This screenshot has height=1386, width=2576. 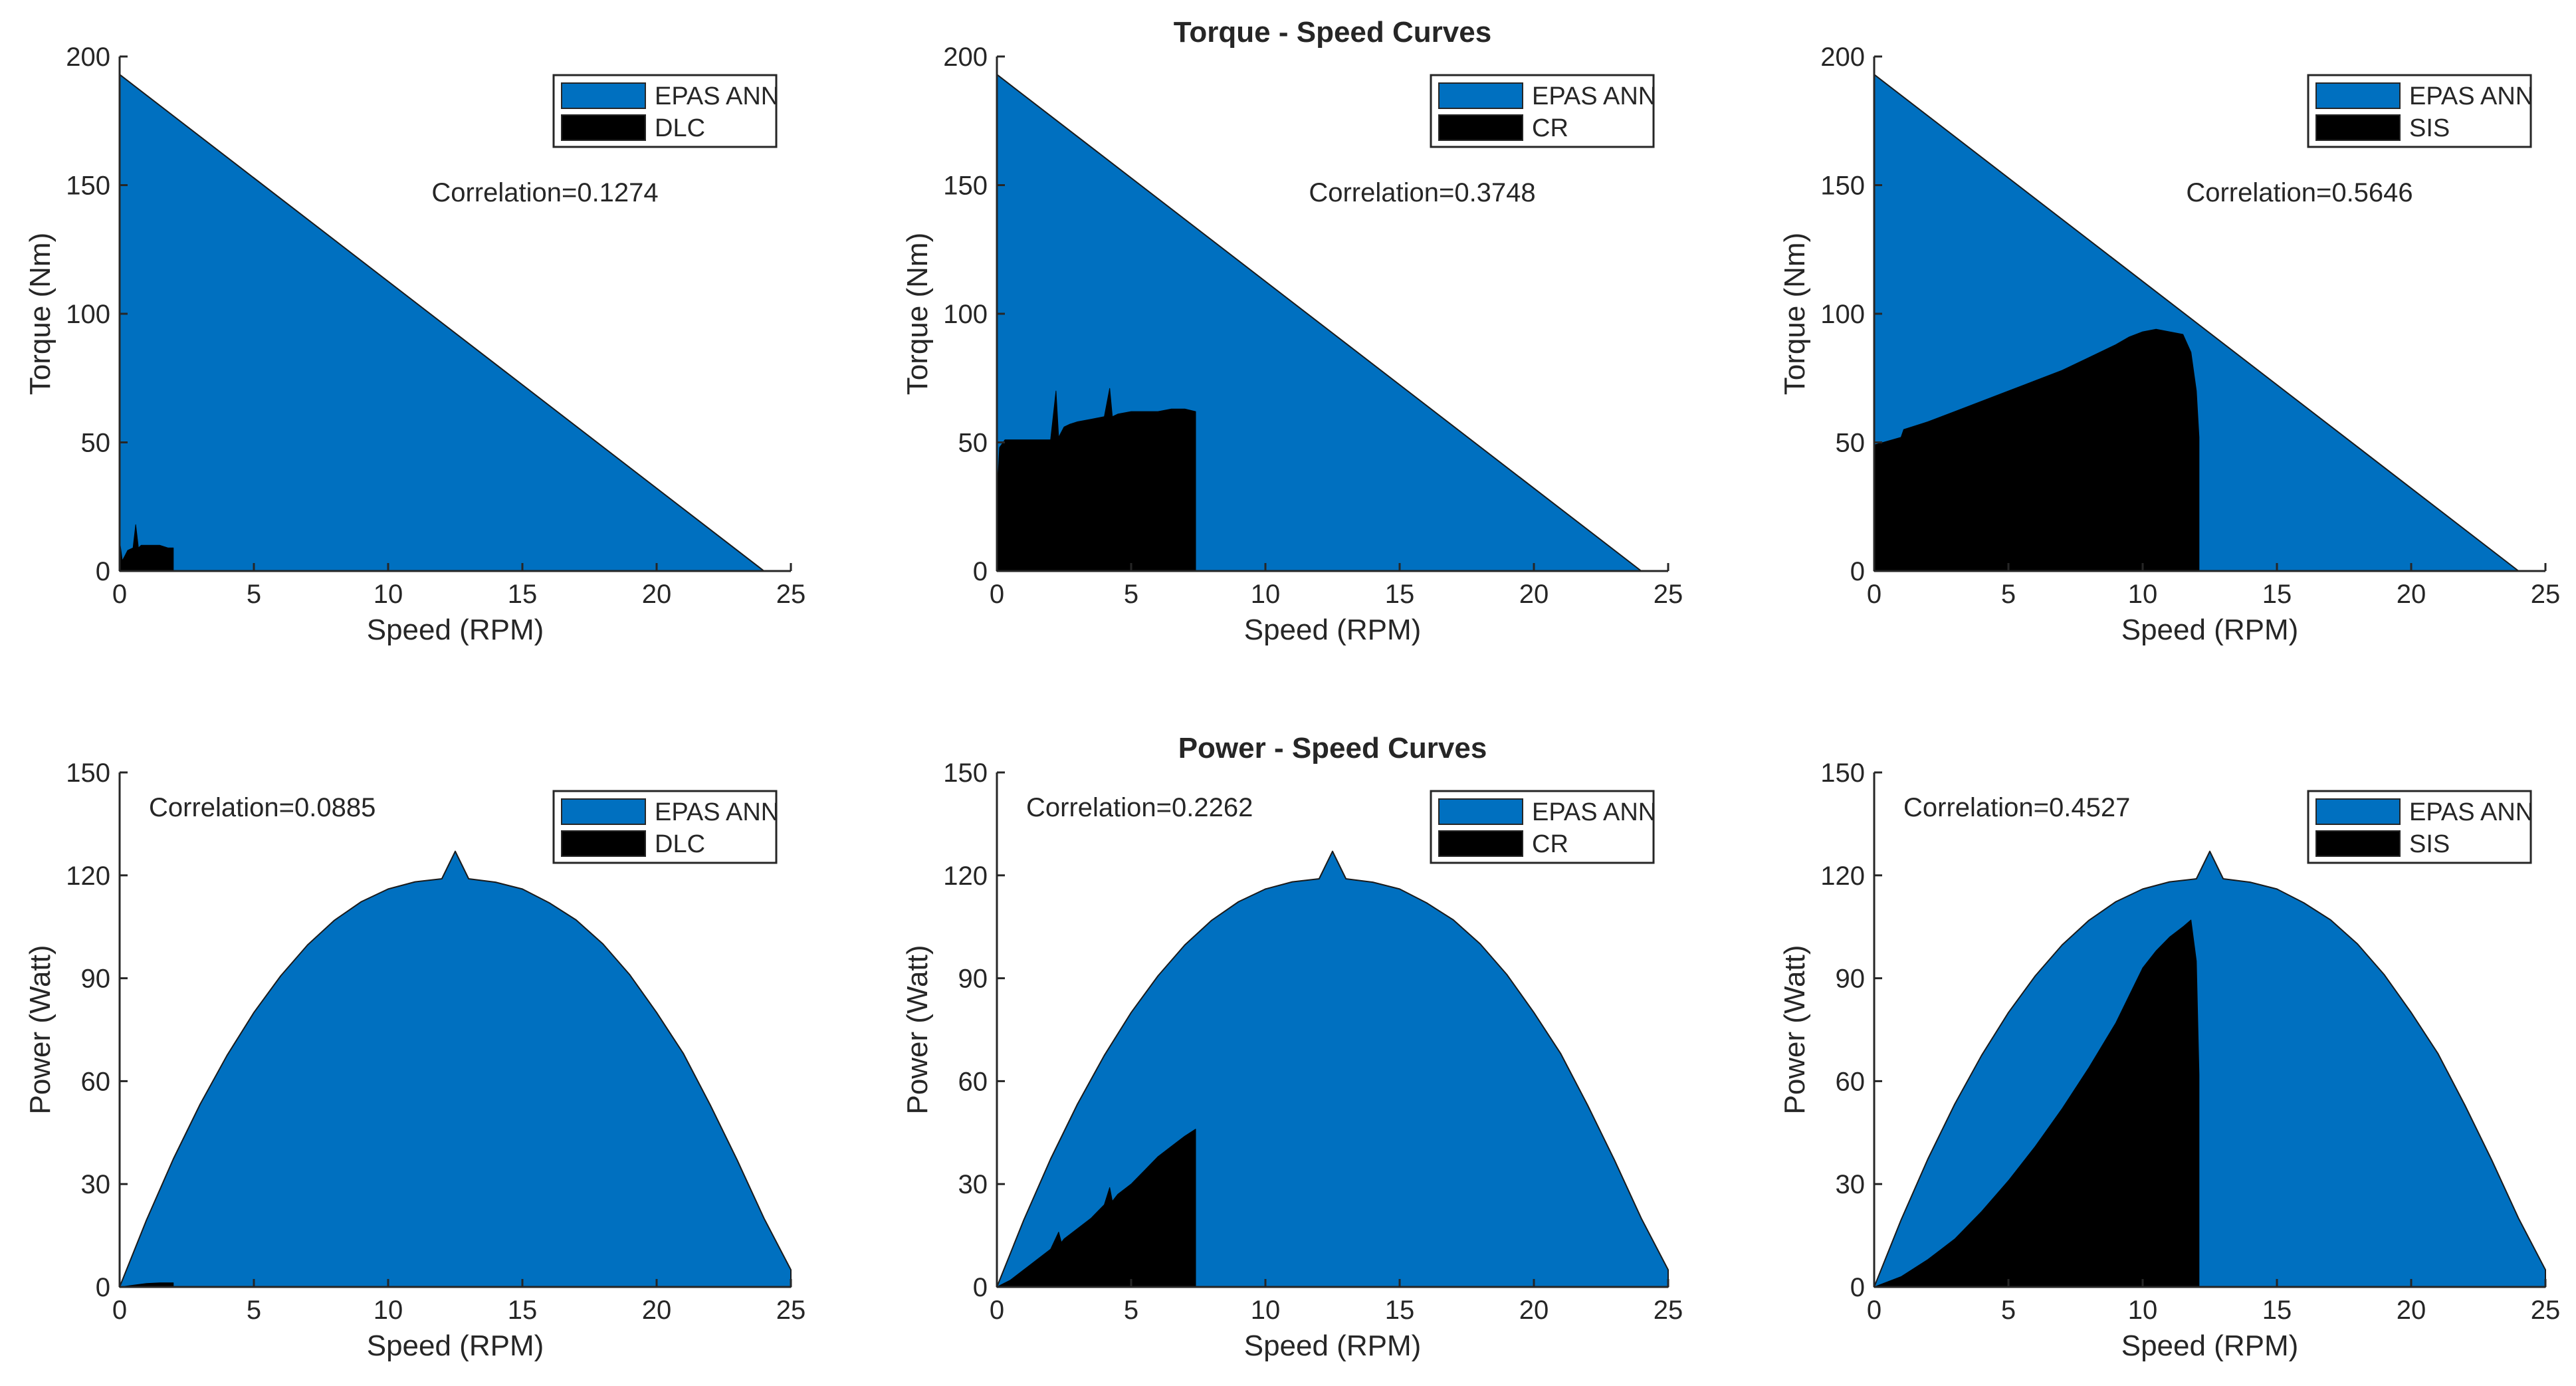 I want to click on correlation-annotation: Correlation=0.4527, so click(x=2016, y=807).